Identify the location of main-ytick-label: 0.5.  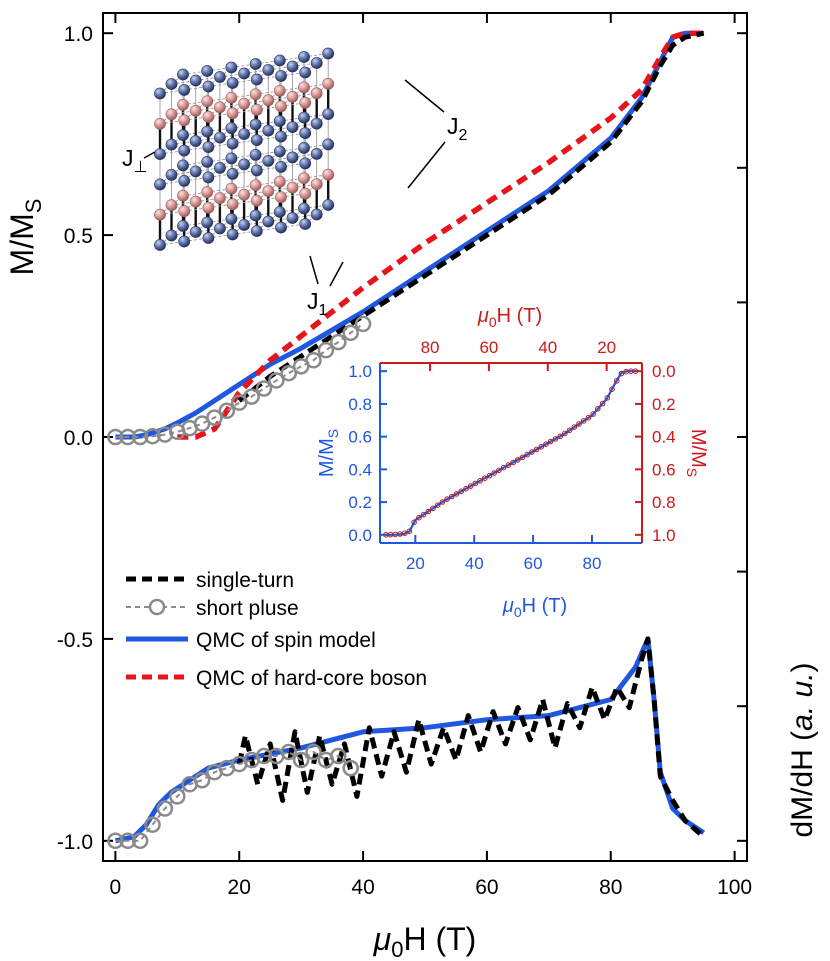
(78, 236).